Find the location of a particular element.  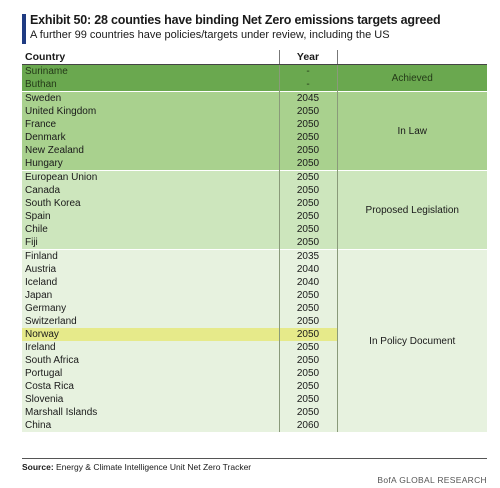

table-row: Buthan - is located at coordinates (254, 85).